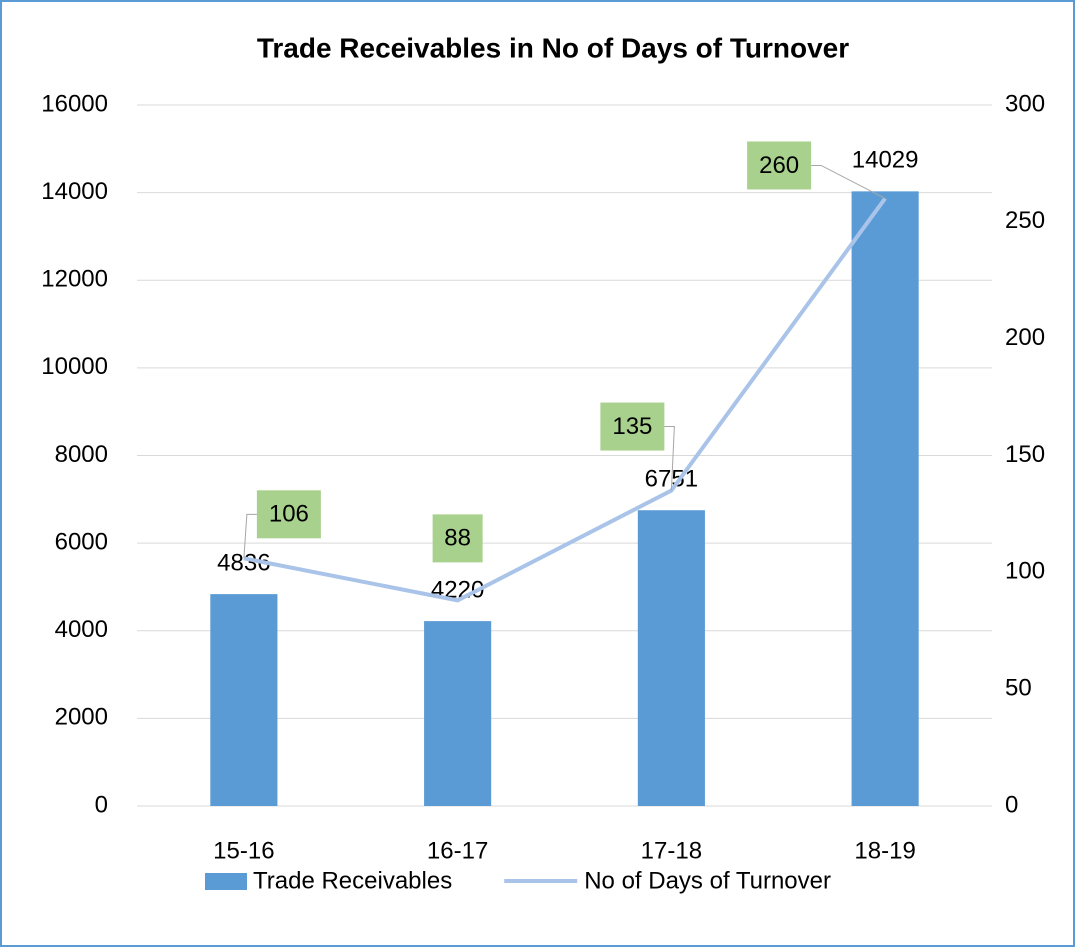 The image size is (1075, 947). Describe the element at coordinates (707, 880) in the screenshot. I see `legend-label: No of Days of Turnover` at that location.